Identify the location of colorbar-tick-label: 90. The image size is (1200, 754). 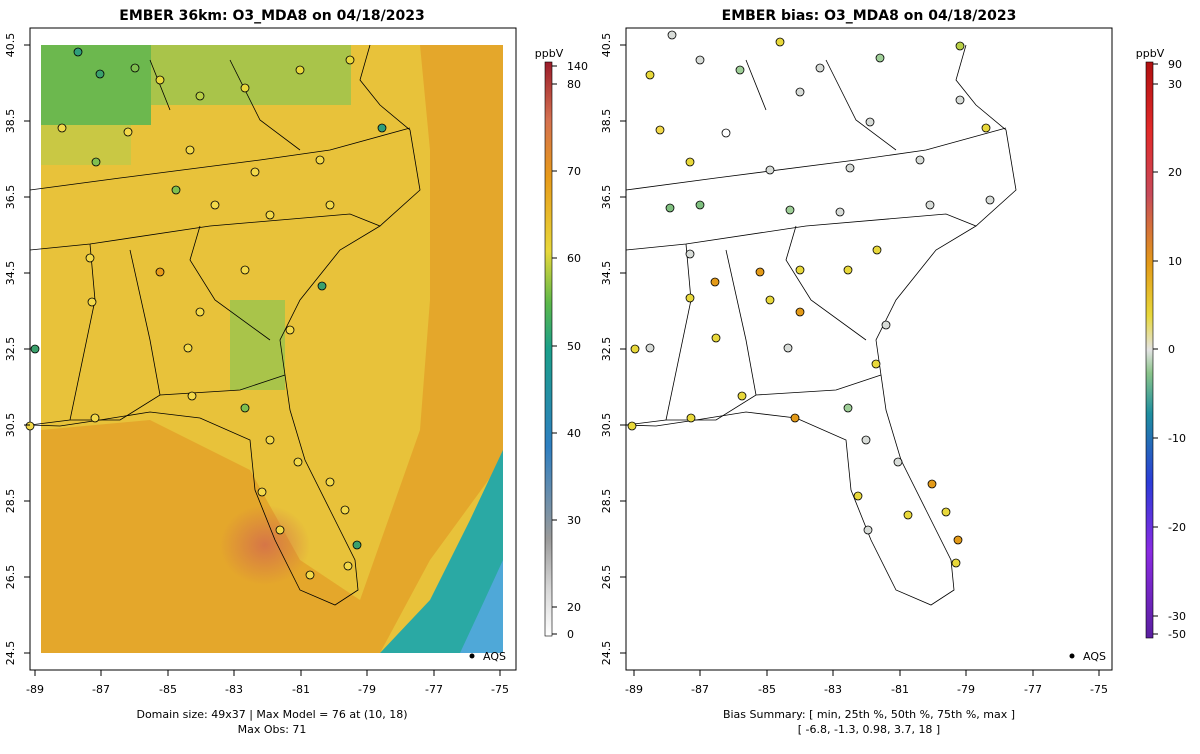
(1175, 64).